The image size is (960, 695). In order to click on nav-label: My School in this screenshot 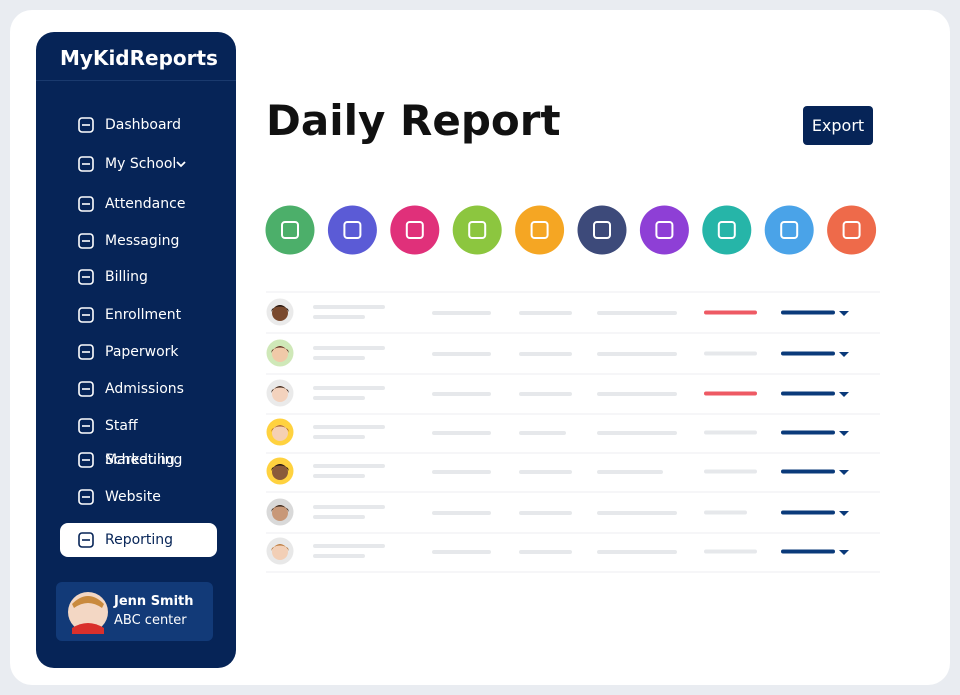, I will do `click(141, 164)`.